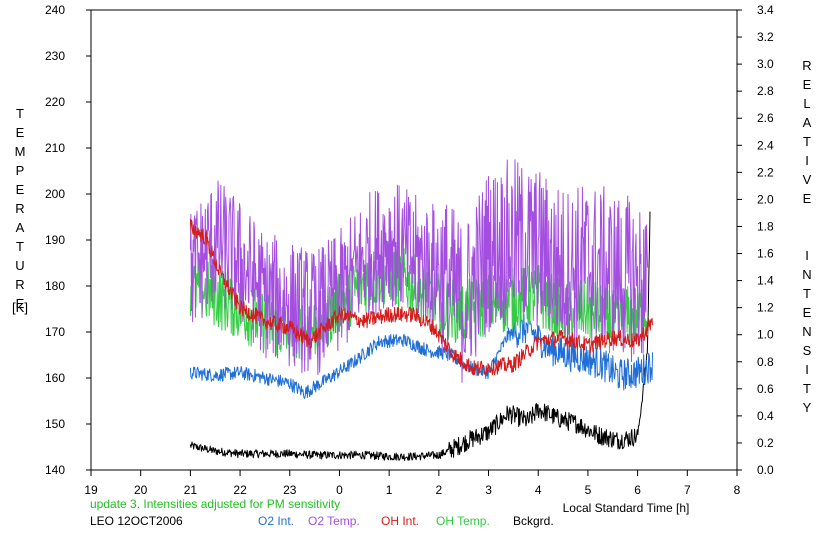  I want to click on right-tick-label: 0.6, so click(765, 389).